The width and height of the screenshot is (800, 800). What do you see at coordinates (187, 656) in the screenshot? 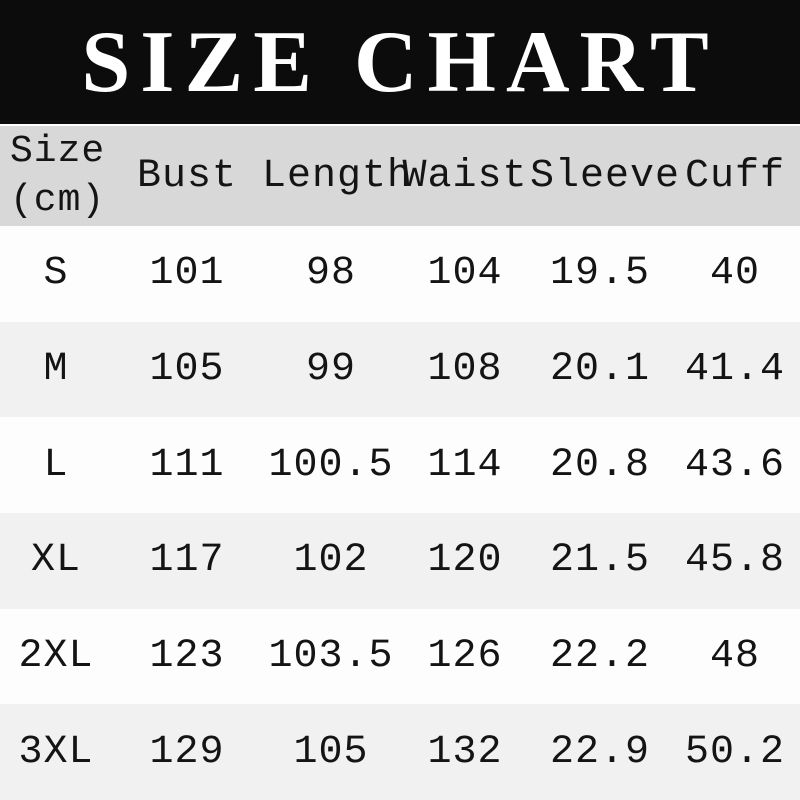
I see `cell-bust: 123` at bounding box center [187, 656].